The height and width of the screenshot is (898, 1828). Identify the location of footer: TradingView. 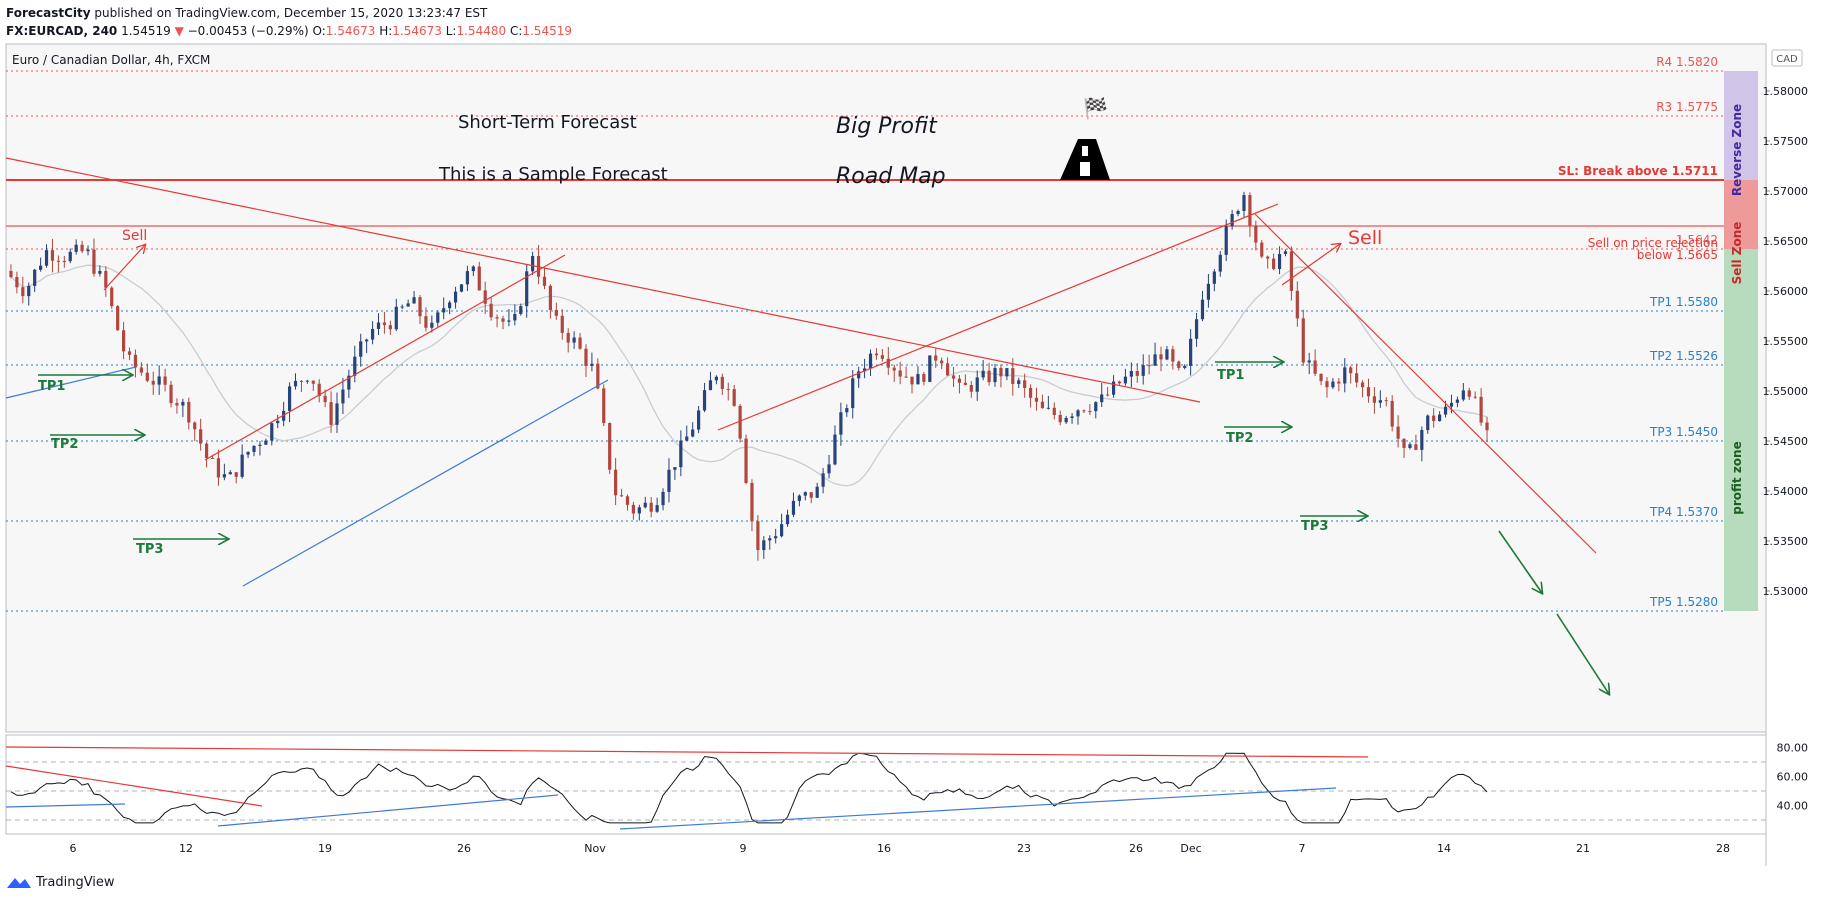
(60, 882).